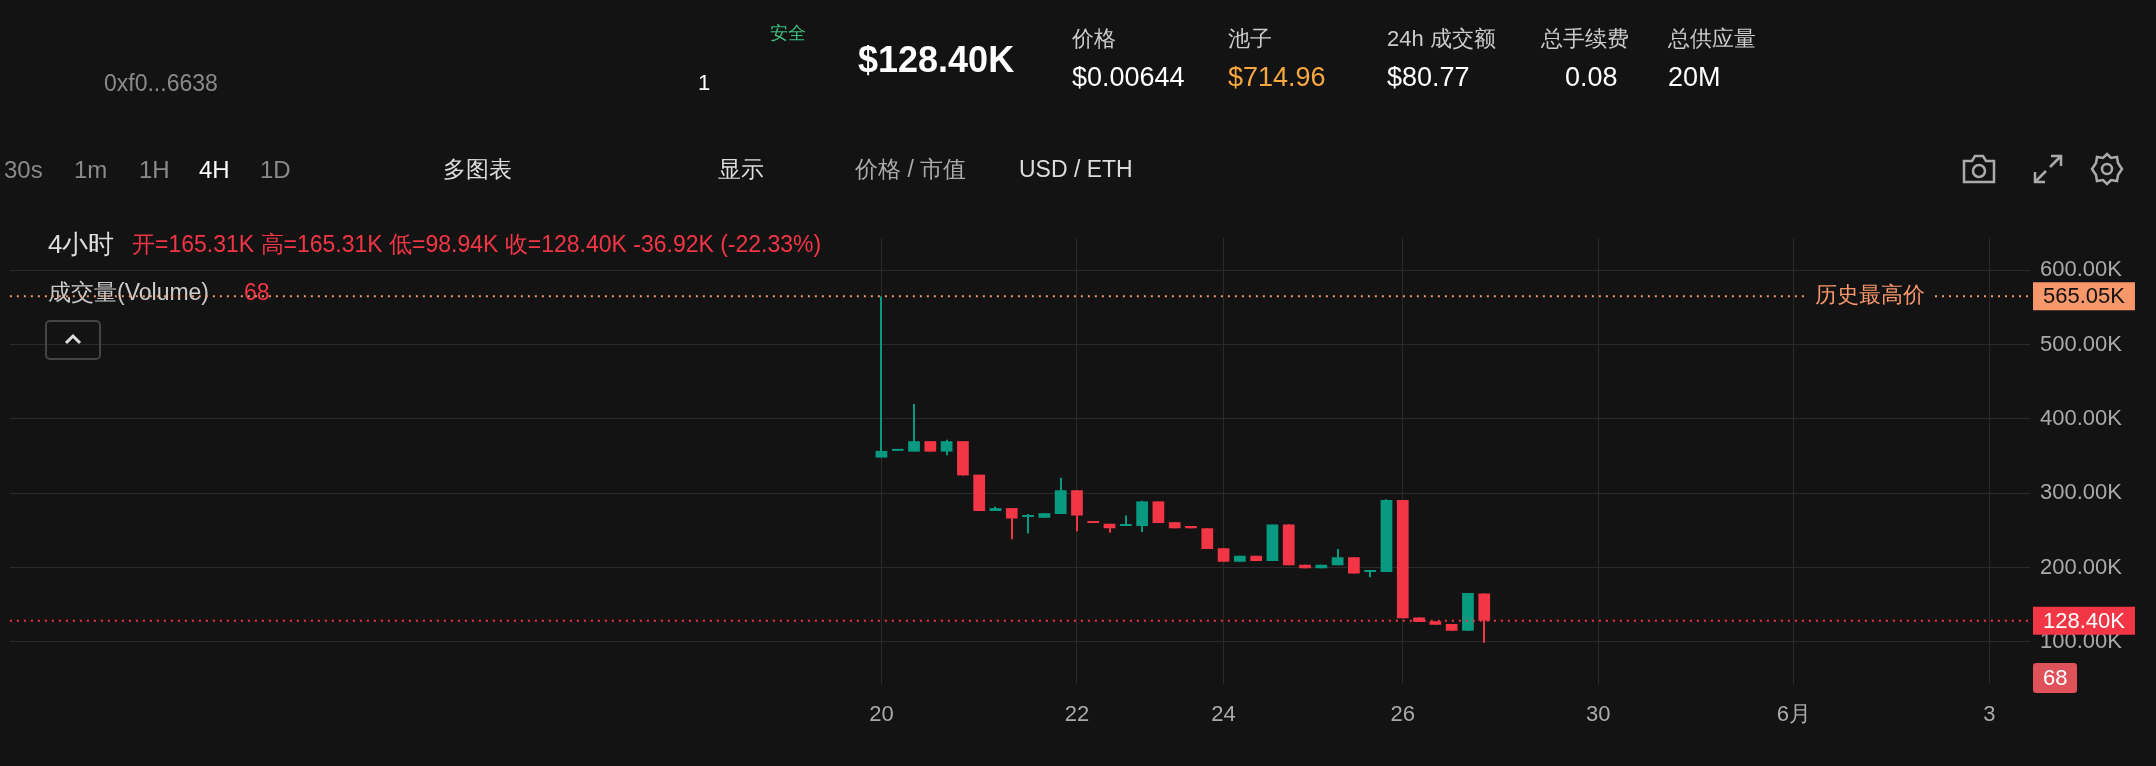  What do you see at coordinates (214, 169) in the screenshot?
I see `text: 4H` at bounding box center [214, 169].